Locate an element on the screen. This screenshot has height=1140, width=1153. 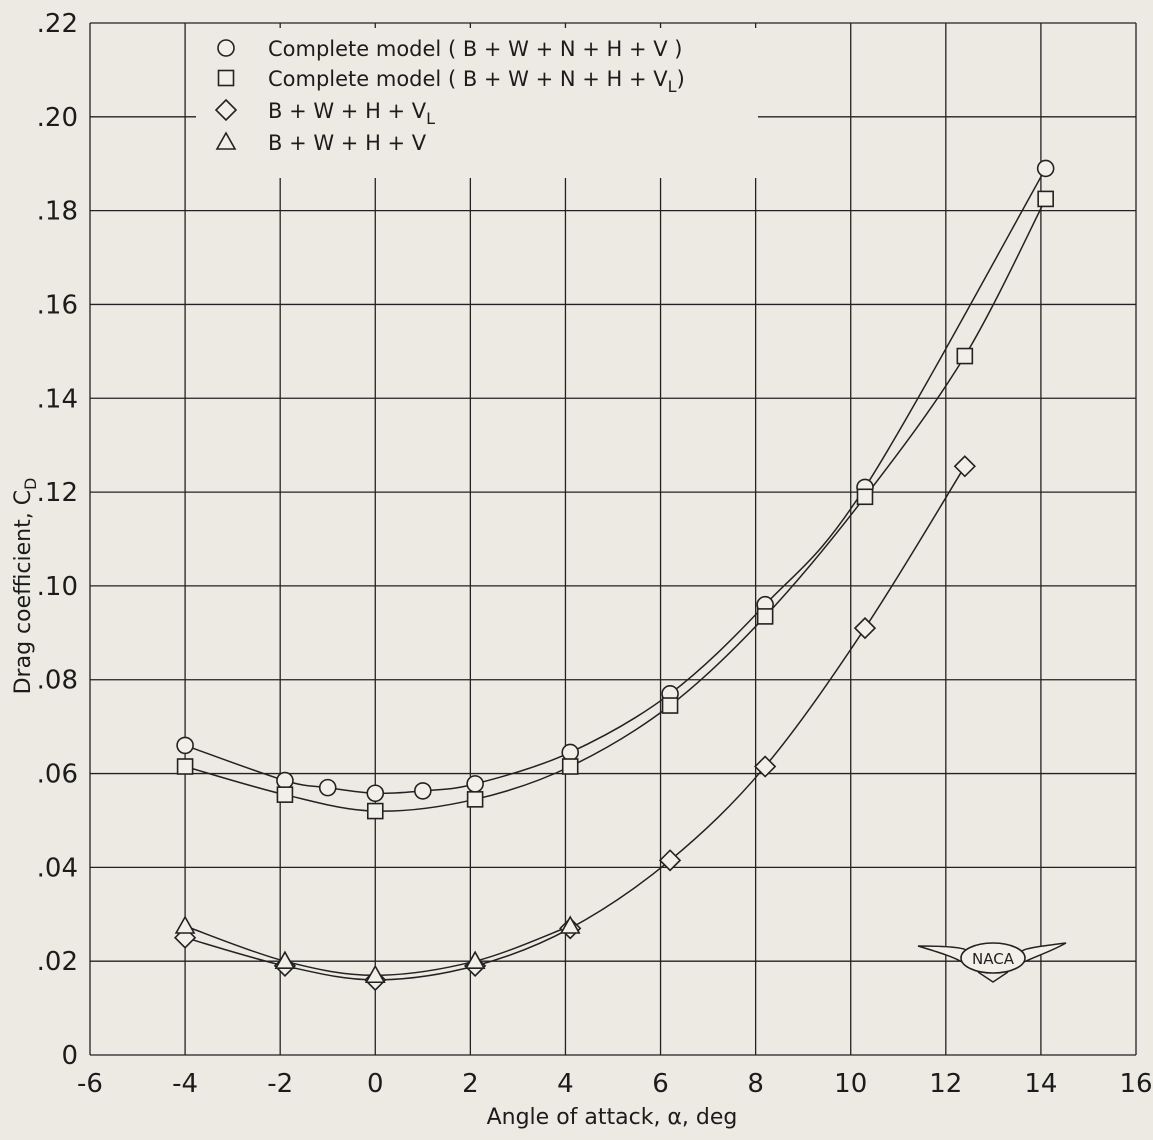
legend-bwhvl-marker is located at coordinates (226, 110).